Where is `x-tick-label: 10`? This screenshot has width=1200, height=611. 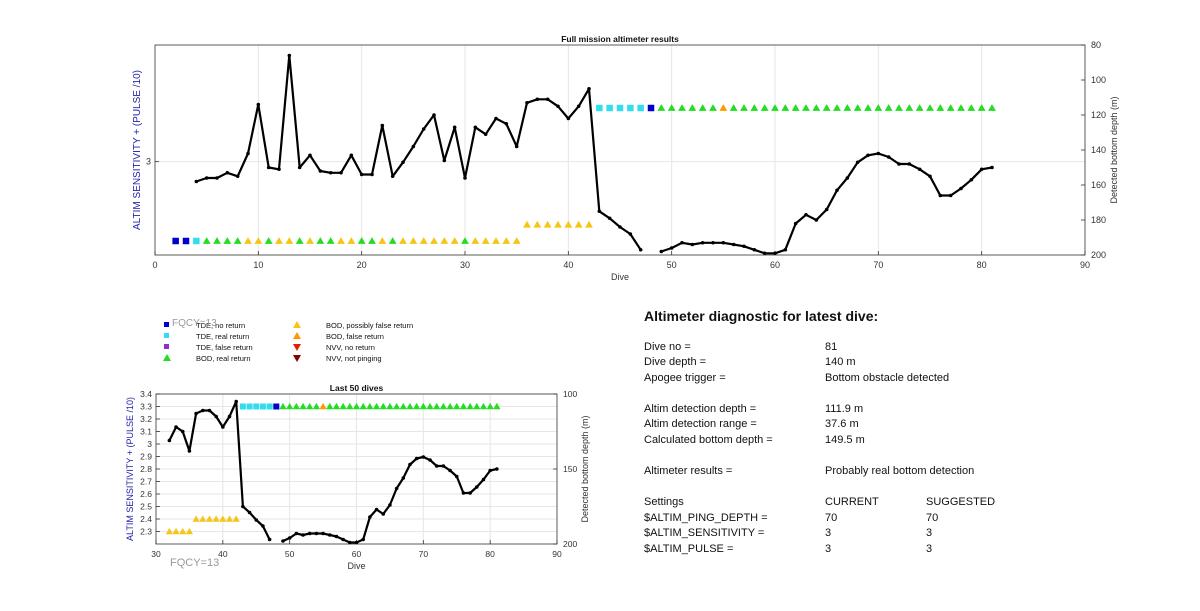 x-tick-label: 10 is located at coordinates (258, 265).